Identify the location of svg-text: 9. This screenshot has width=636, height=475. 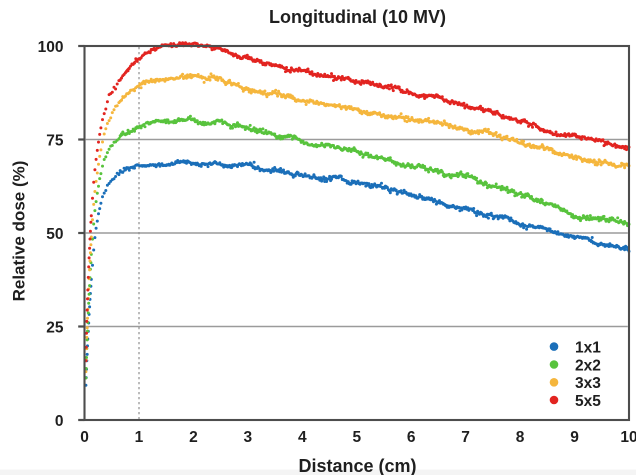
(574, 437).